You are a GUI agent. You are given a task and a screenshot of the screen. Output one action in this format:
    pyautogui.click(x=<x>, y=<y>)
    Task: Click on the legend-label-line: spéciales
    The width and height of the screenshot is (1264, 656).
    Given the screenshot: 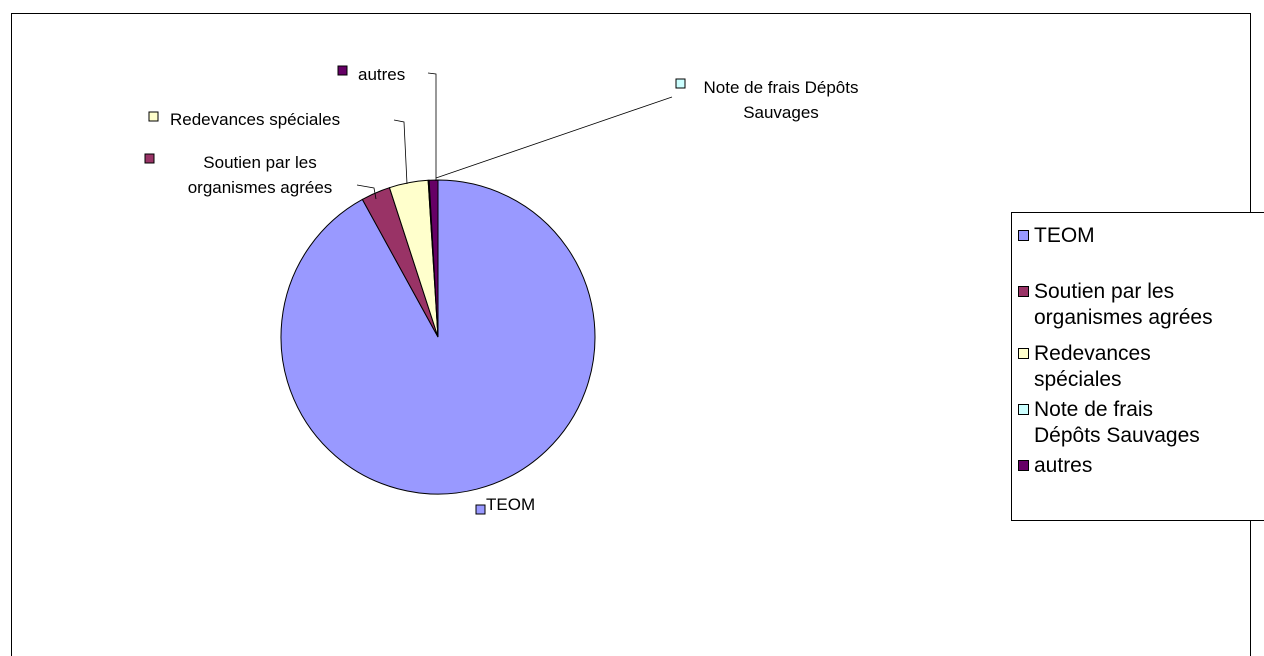 What is the action you would take?
    pyautogui.click(x=1078, y=379)
    